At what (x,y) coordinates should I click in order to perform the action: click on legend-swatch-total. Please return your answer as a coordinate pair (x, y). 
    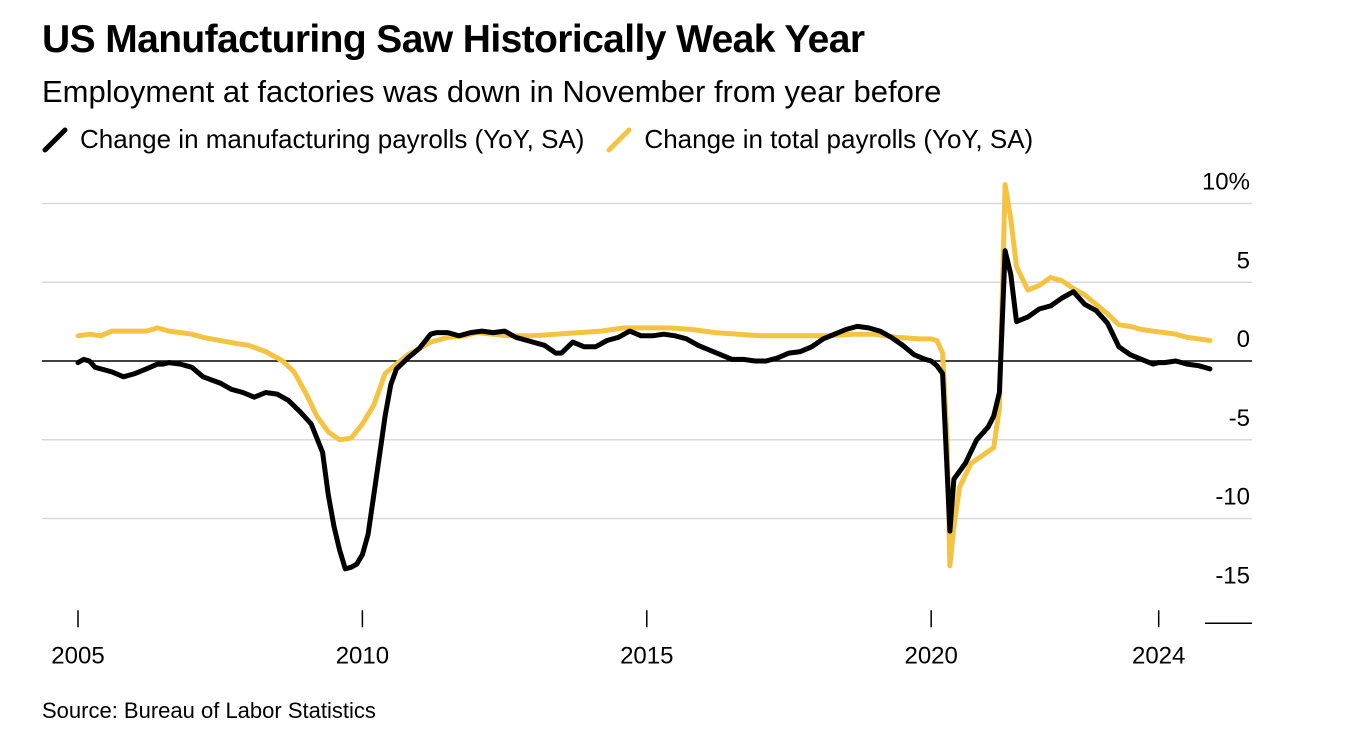
    Looking at the image, I should click on (619, 139).